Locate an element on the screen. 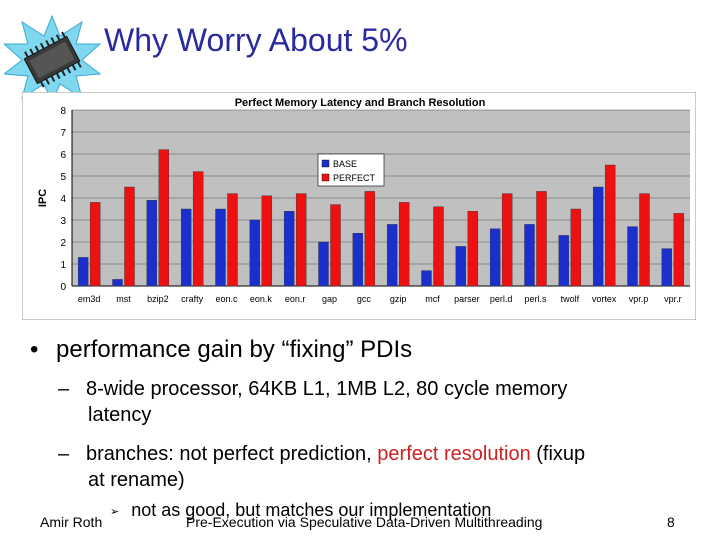 This screenshot has height=540, width=720. legend-label: BASE is located at coordinates (345, 164).